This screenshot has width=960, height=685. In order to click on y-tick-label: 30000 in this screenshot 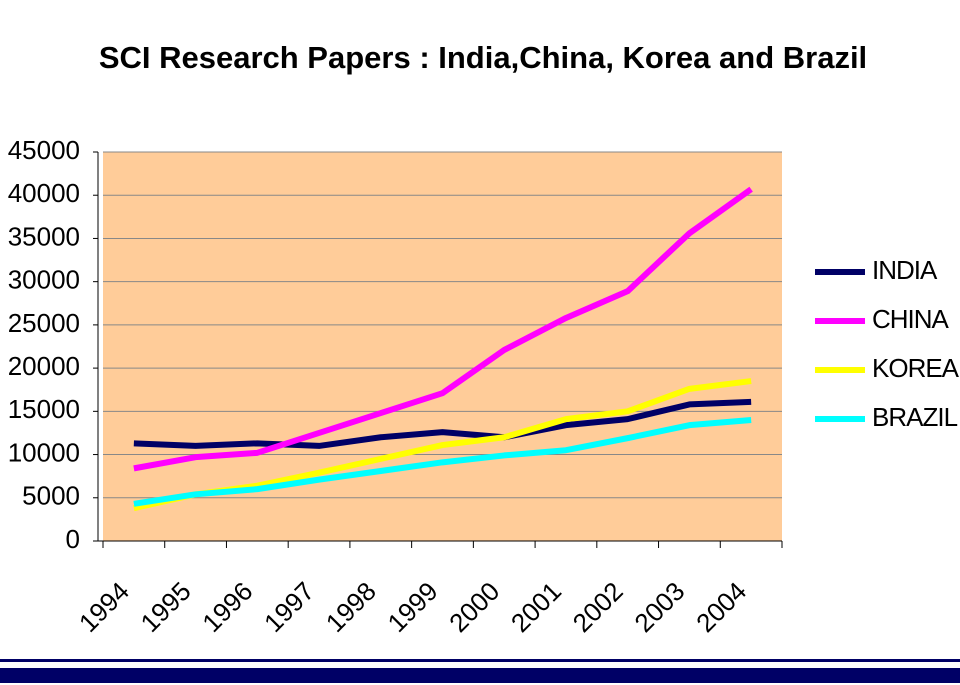, I will do `click(44, 280)`.